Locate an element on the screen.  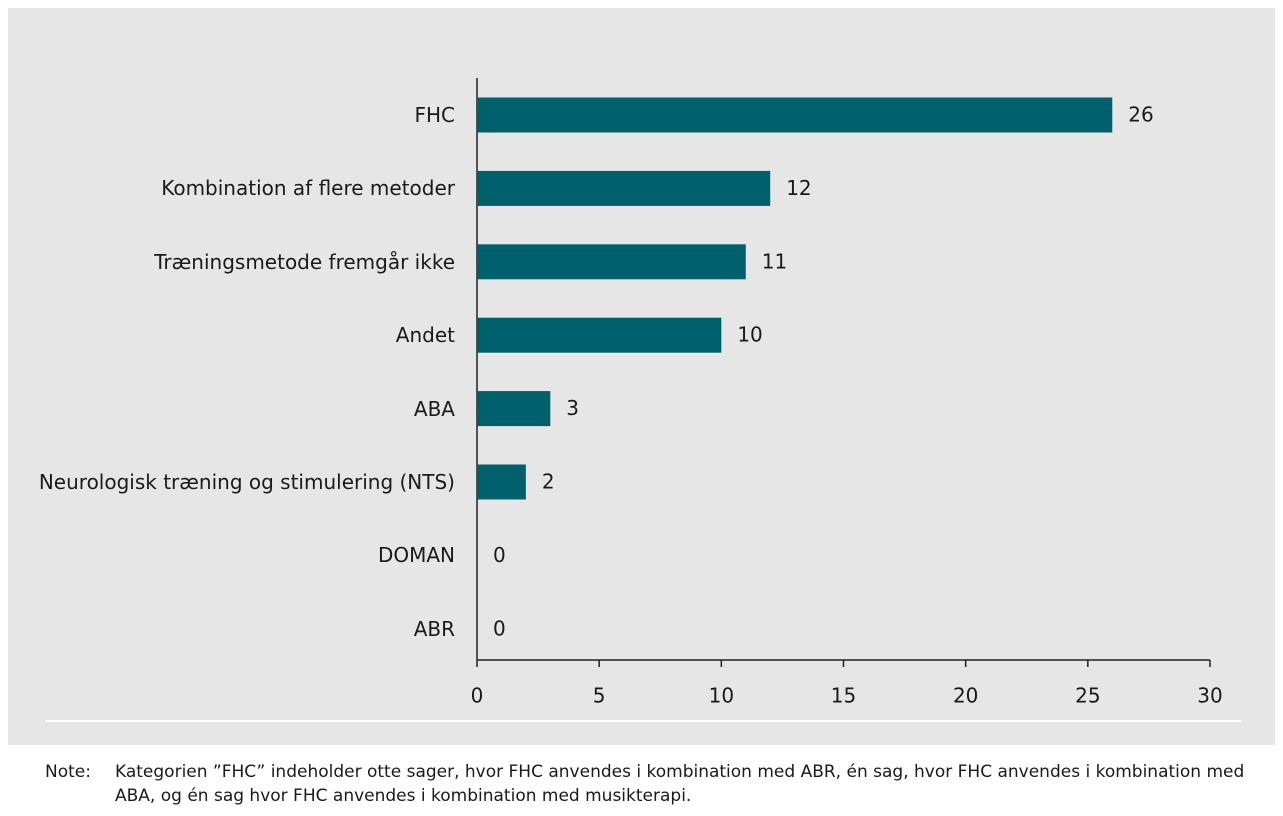
value-label: 26 is located at coordinates (1140, 115).